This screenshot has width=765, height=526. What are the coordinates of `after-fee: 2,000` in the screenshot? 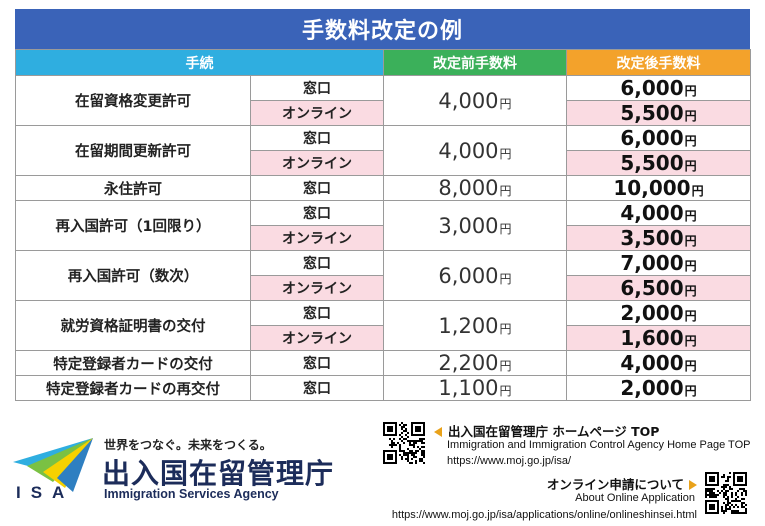 It's located at (652, 388).